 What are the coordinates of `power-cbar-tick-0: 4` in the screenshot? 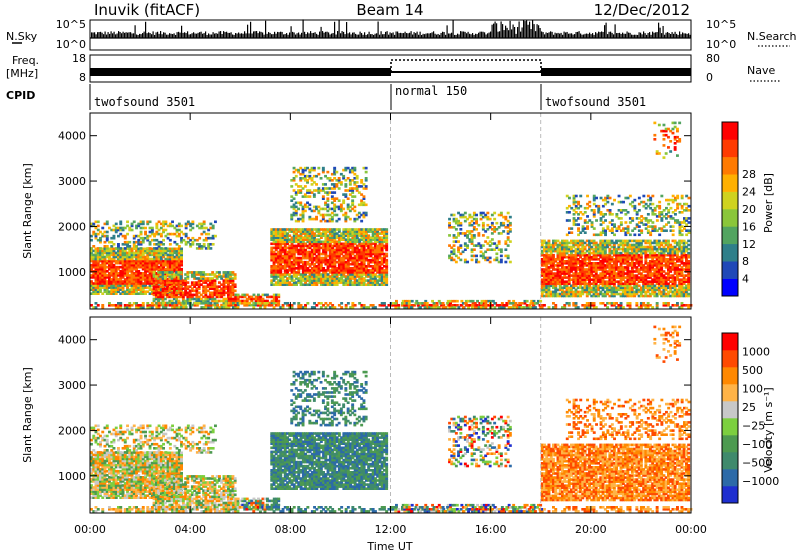 It's located at (745, 279).